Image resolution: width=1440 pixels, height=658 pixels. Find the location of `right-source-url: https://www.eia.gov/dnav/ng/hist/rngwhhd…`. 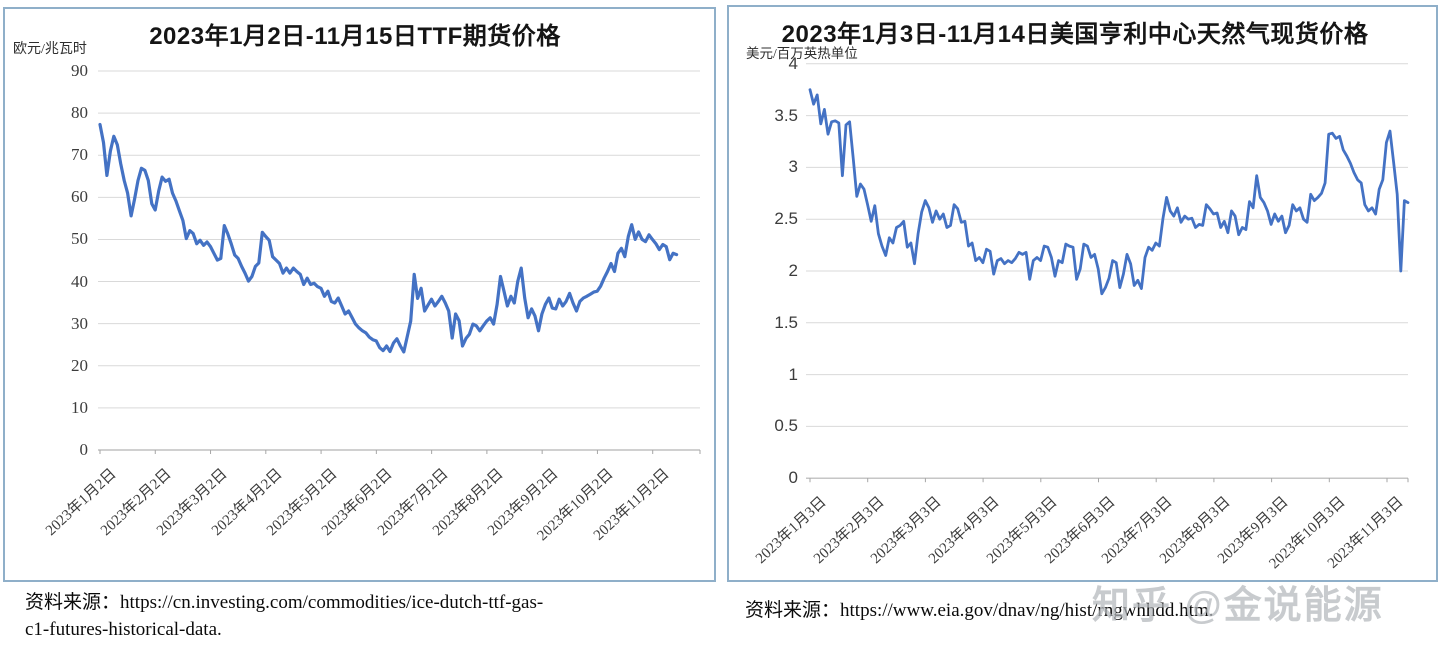

right-source-url: https://www.eia.gov/dnav/ng/hist/rngwhhd… is located at coordinates (1027, 610).